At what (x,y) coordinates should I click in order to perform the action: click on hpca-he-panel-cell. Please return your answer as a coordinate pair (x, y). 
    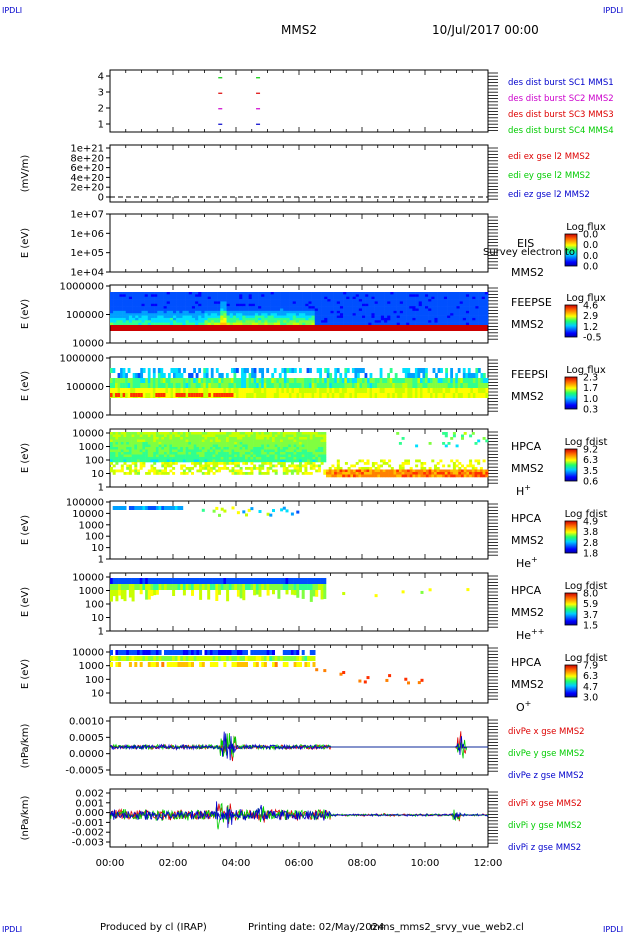
    Looking at the image, I should click on (287, 511).